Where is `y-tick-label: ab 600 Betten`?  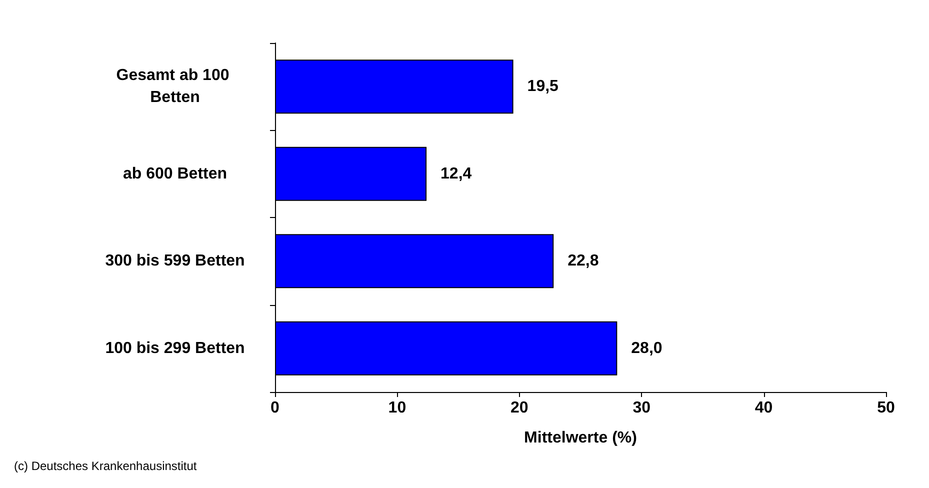
y-tick-label: ab 600 Betten is located at coordinates (175, 173).